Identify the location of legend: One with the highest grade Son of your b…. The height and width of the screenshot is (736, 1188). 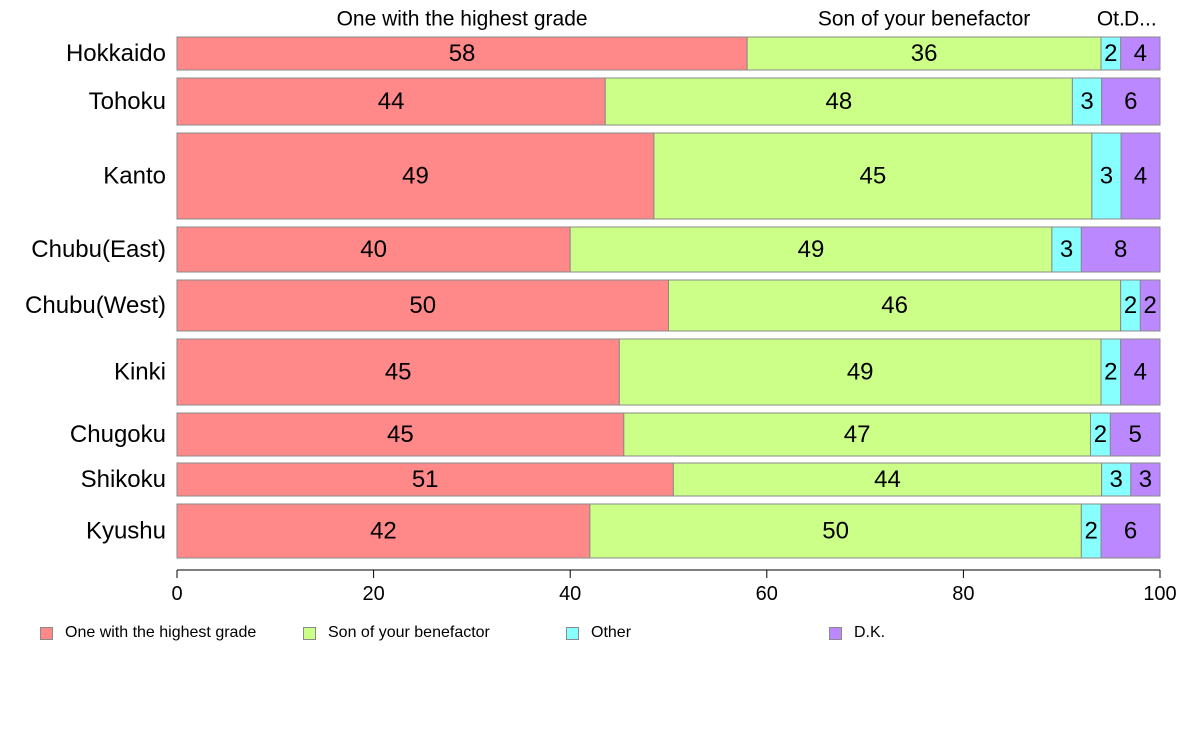
(590, 634).